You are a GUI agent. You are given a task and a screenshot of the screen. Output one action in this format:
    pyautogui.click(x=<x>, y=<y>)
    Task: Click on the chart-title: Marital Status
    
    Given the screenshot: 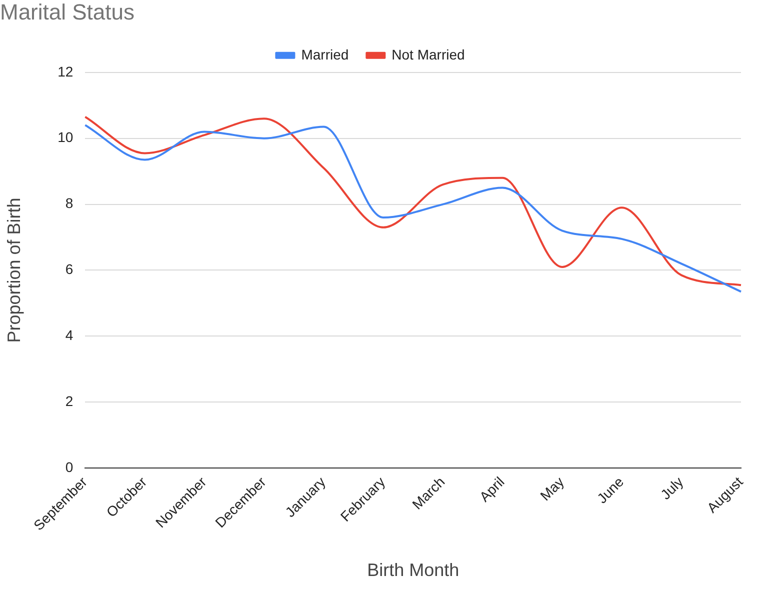 What is the action you would take?
    pyautogui.click(x=67, y=12)
    